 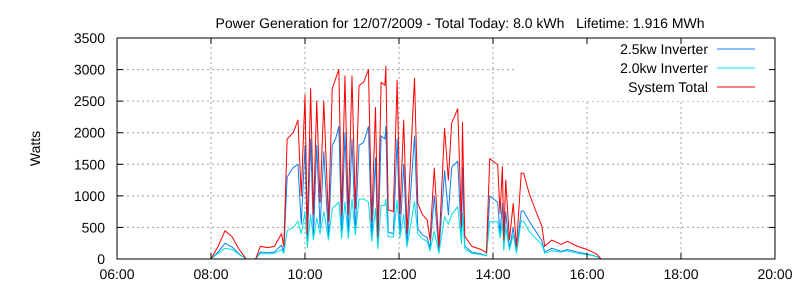 I want to click on x-tick-label: 16:00, so click(x=587, y=274).